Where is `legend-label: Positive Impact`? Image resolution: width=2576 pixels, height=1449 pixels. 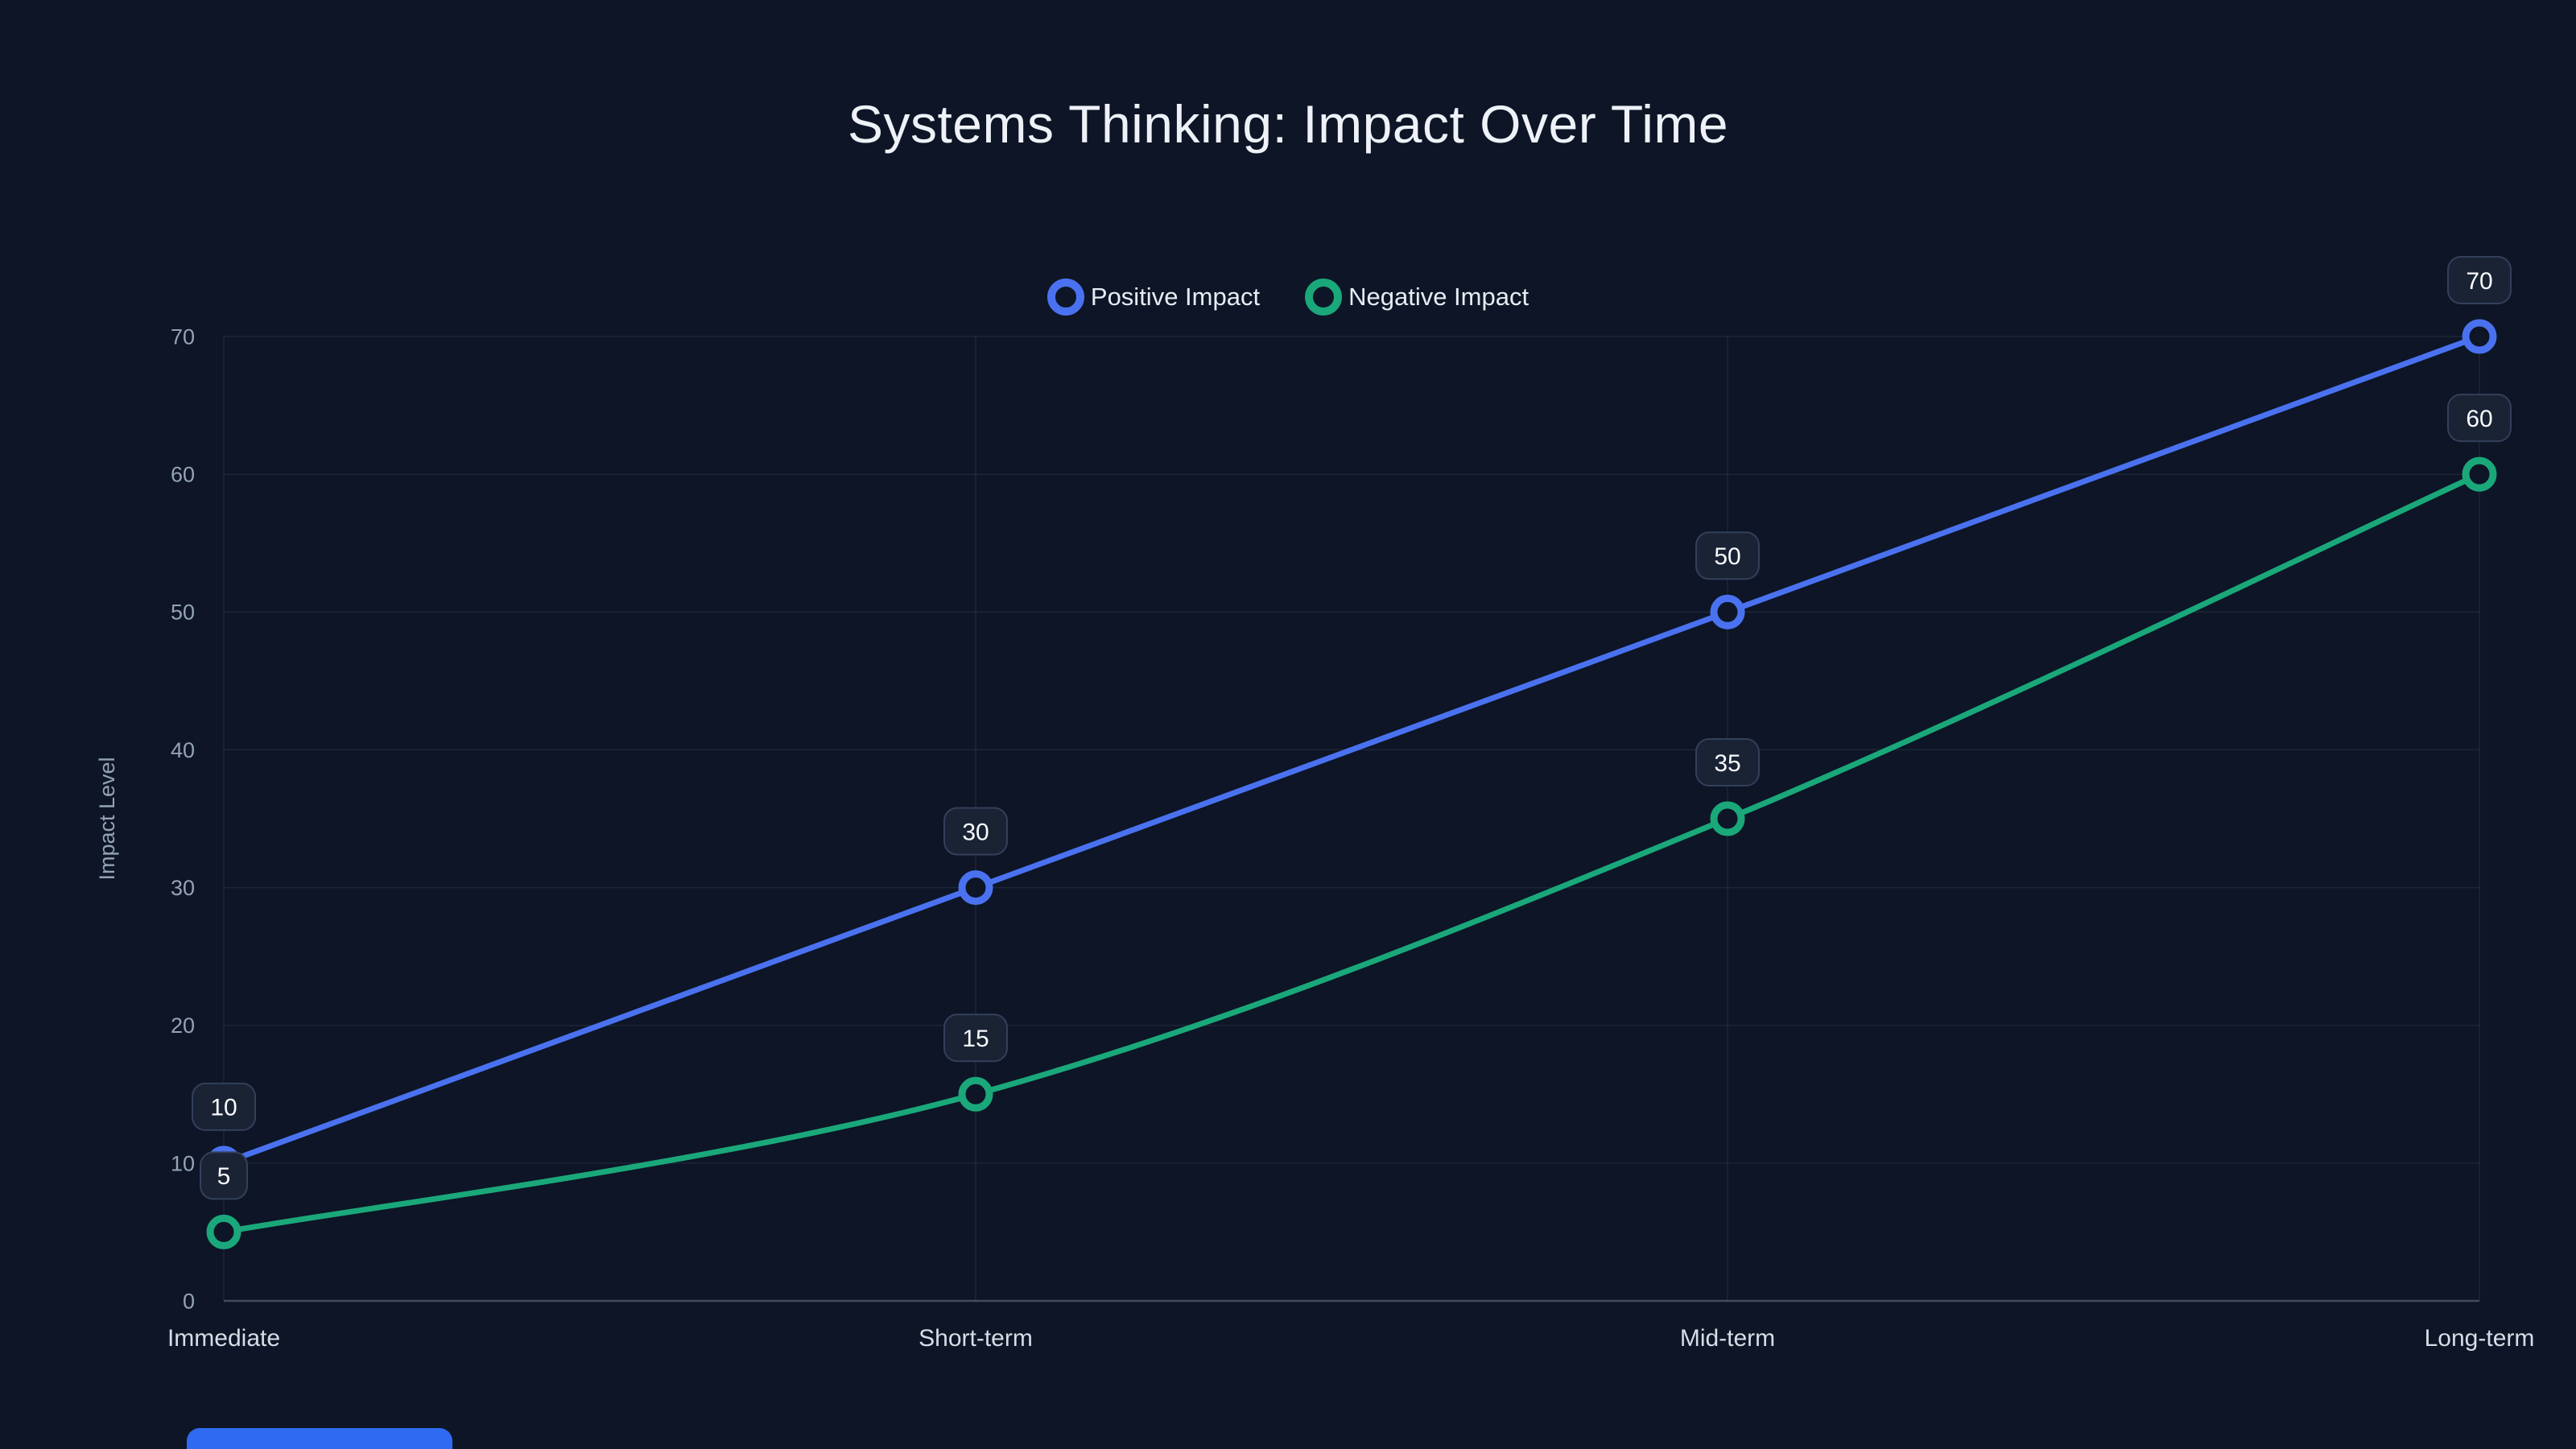
legend-label: Positive Impact is located at coordinates (1175, 297).